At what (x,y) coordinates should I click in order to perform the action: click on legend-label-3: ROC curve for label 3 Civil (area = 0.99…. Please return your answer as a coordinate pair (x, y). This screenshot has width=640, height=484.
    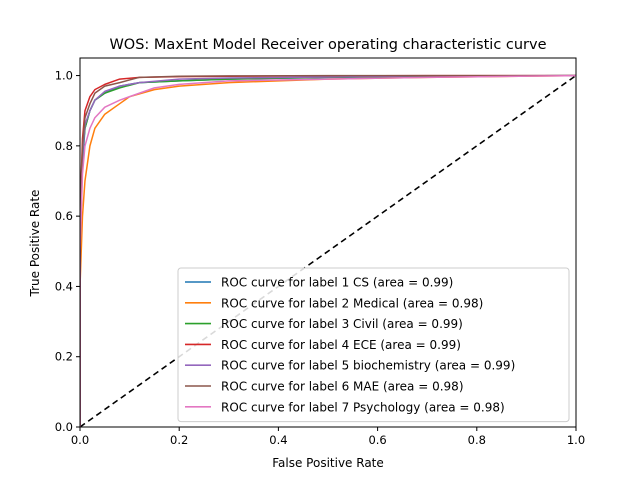
    Looking at the image, I should click on (342, 324).